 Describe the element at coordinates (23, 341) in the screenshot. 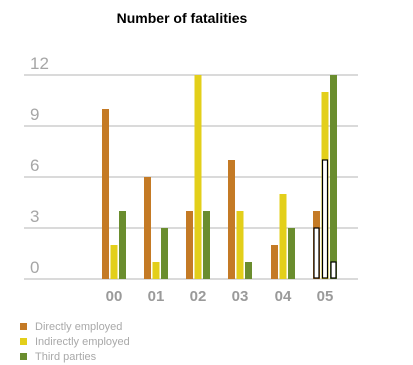

I see `legend-swatch-indirectly-employed` at that location.